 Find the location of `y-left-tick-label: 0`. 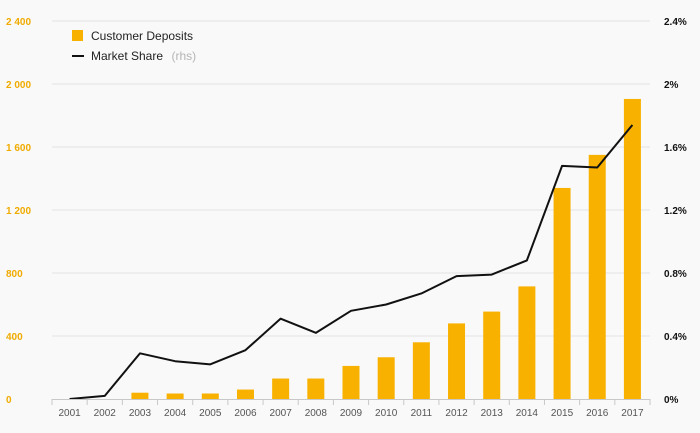

y-left-tick-label: 0 is located at coordinates (9, 400).